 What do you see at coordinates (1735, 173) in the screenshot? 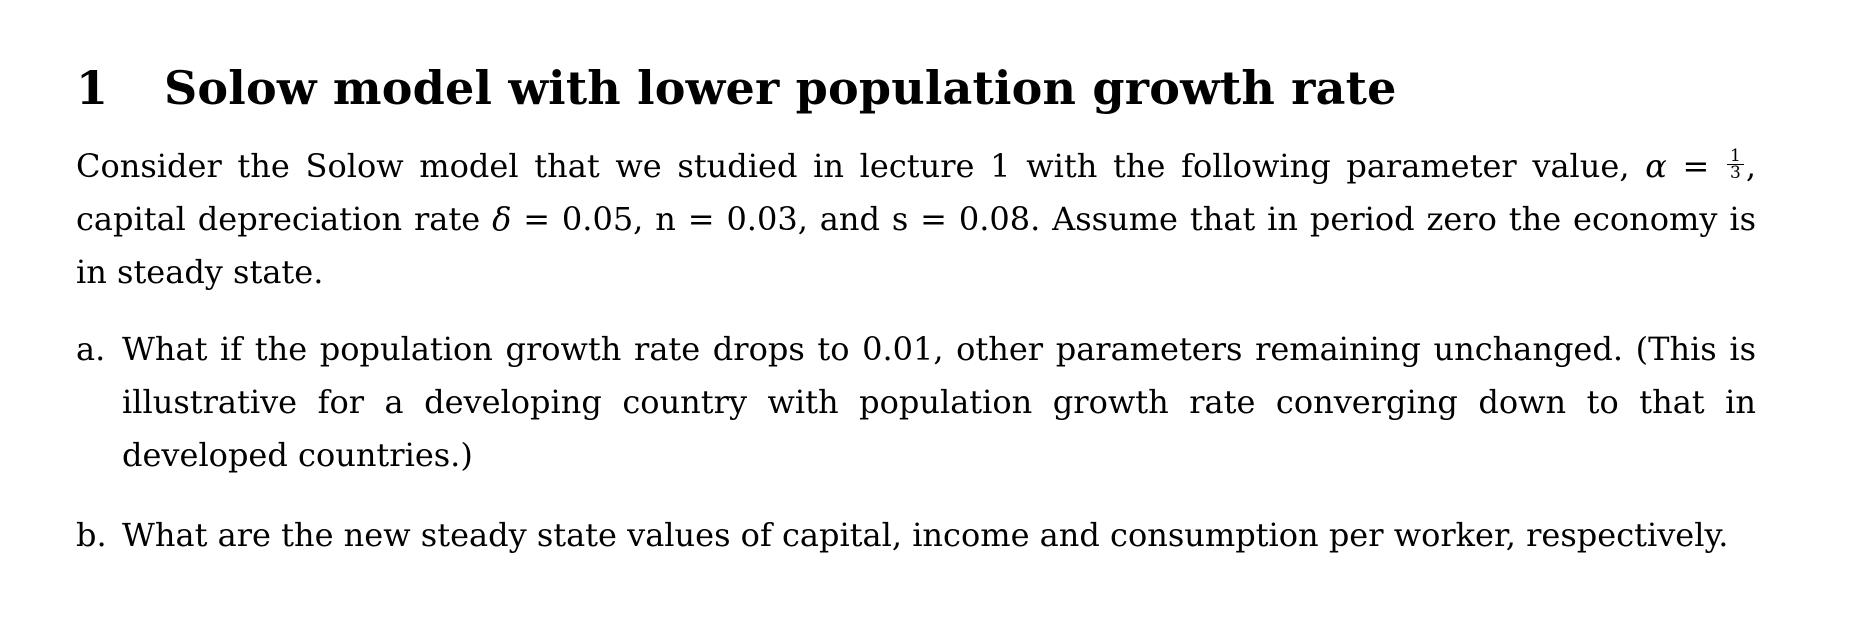
I see `fraction-denominator: 3` at bounding box center [1735, 173].